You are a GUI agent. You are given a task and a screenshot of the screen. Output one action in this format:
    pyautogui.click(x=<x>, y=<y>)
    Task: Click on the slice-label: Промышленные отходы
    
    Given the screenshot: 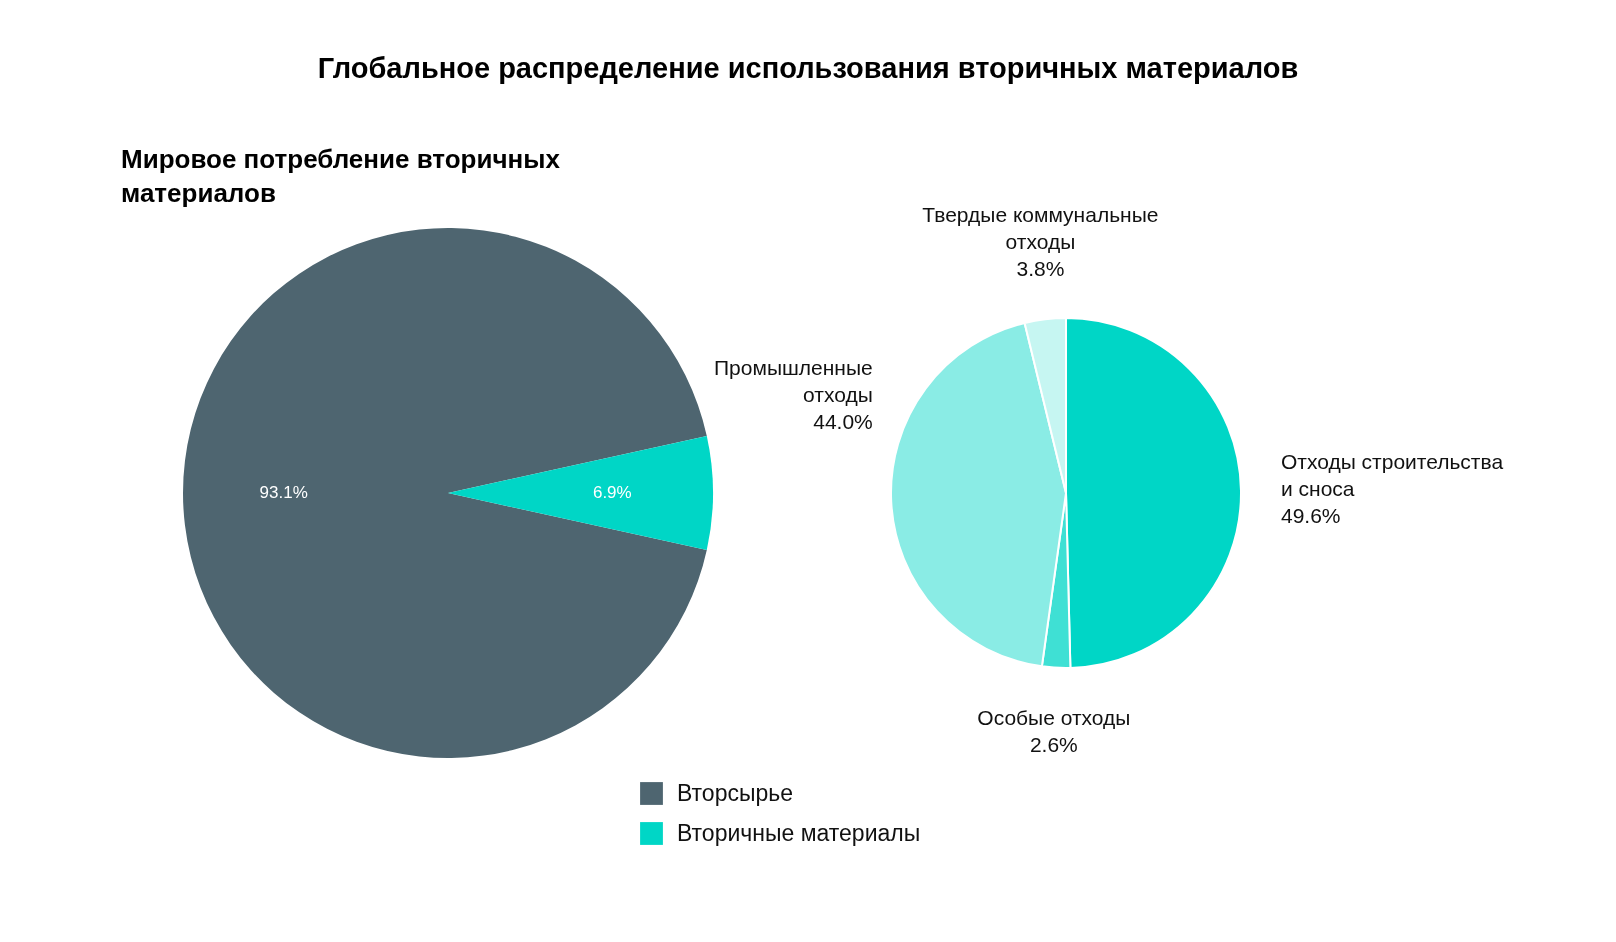 What is the action you would take?
    pyautogui.click(x=793, y=381)
    